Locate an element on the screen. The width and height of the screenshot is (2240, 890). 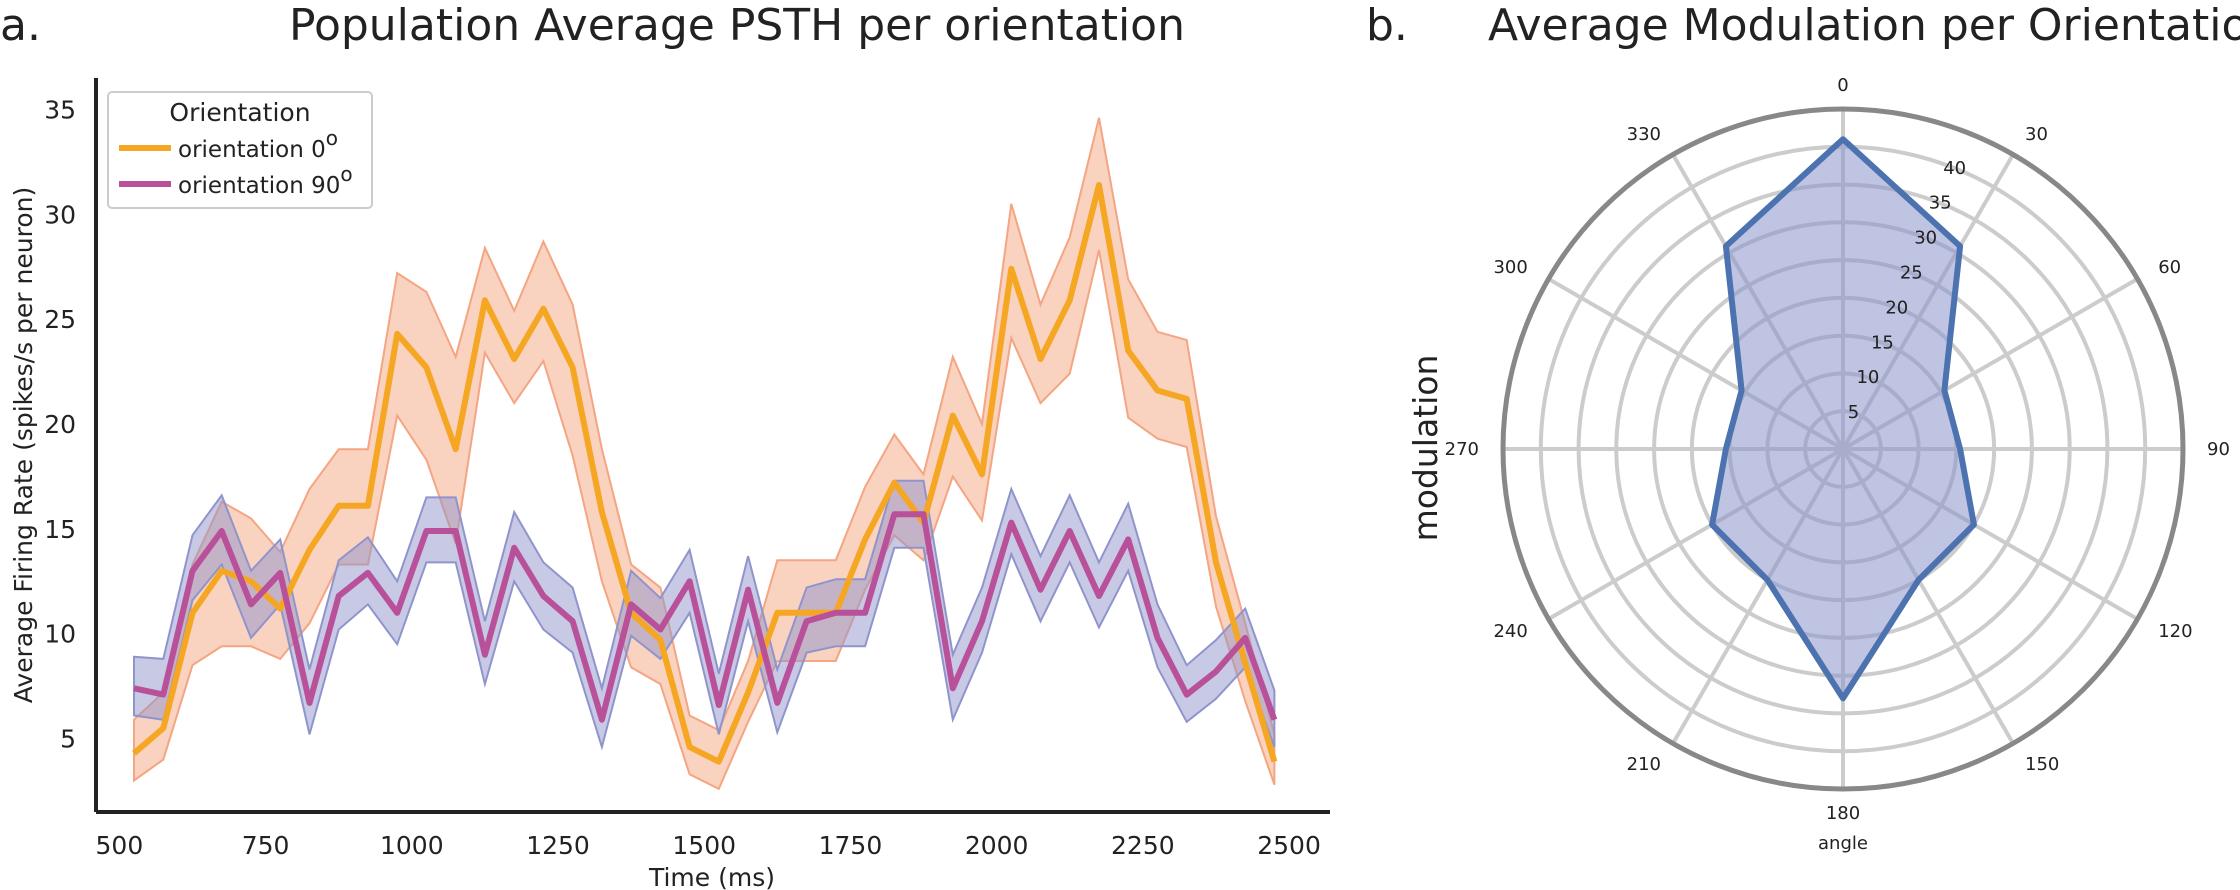
radar-radial-tick-5: 5 is located at coordinates (1853, 412).